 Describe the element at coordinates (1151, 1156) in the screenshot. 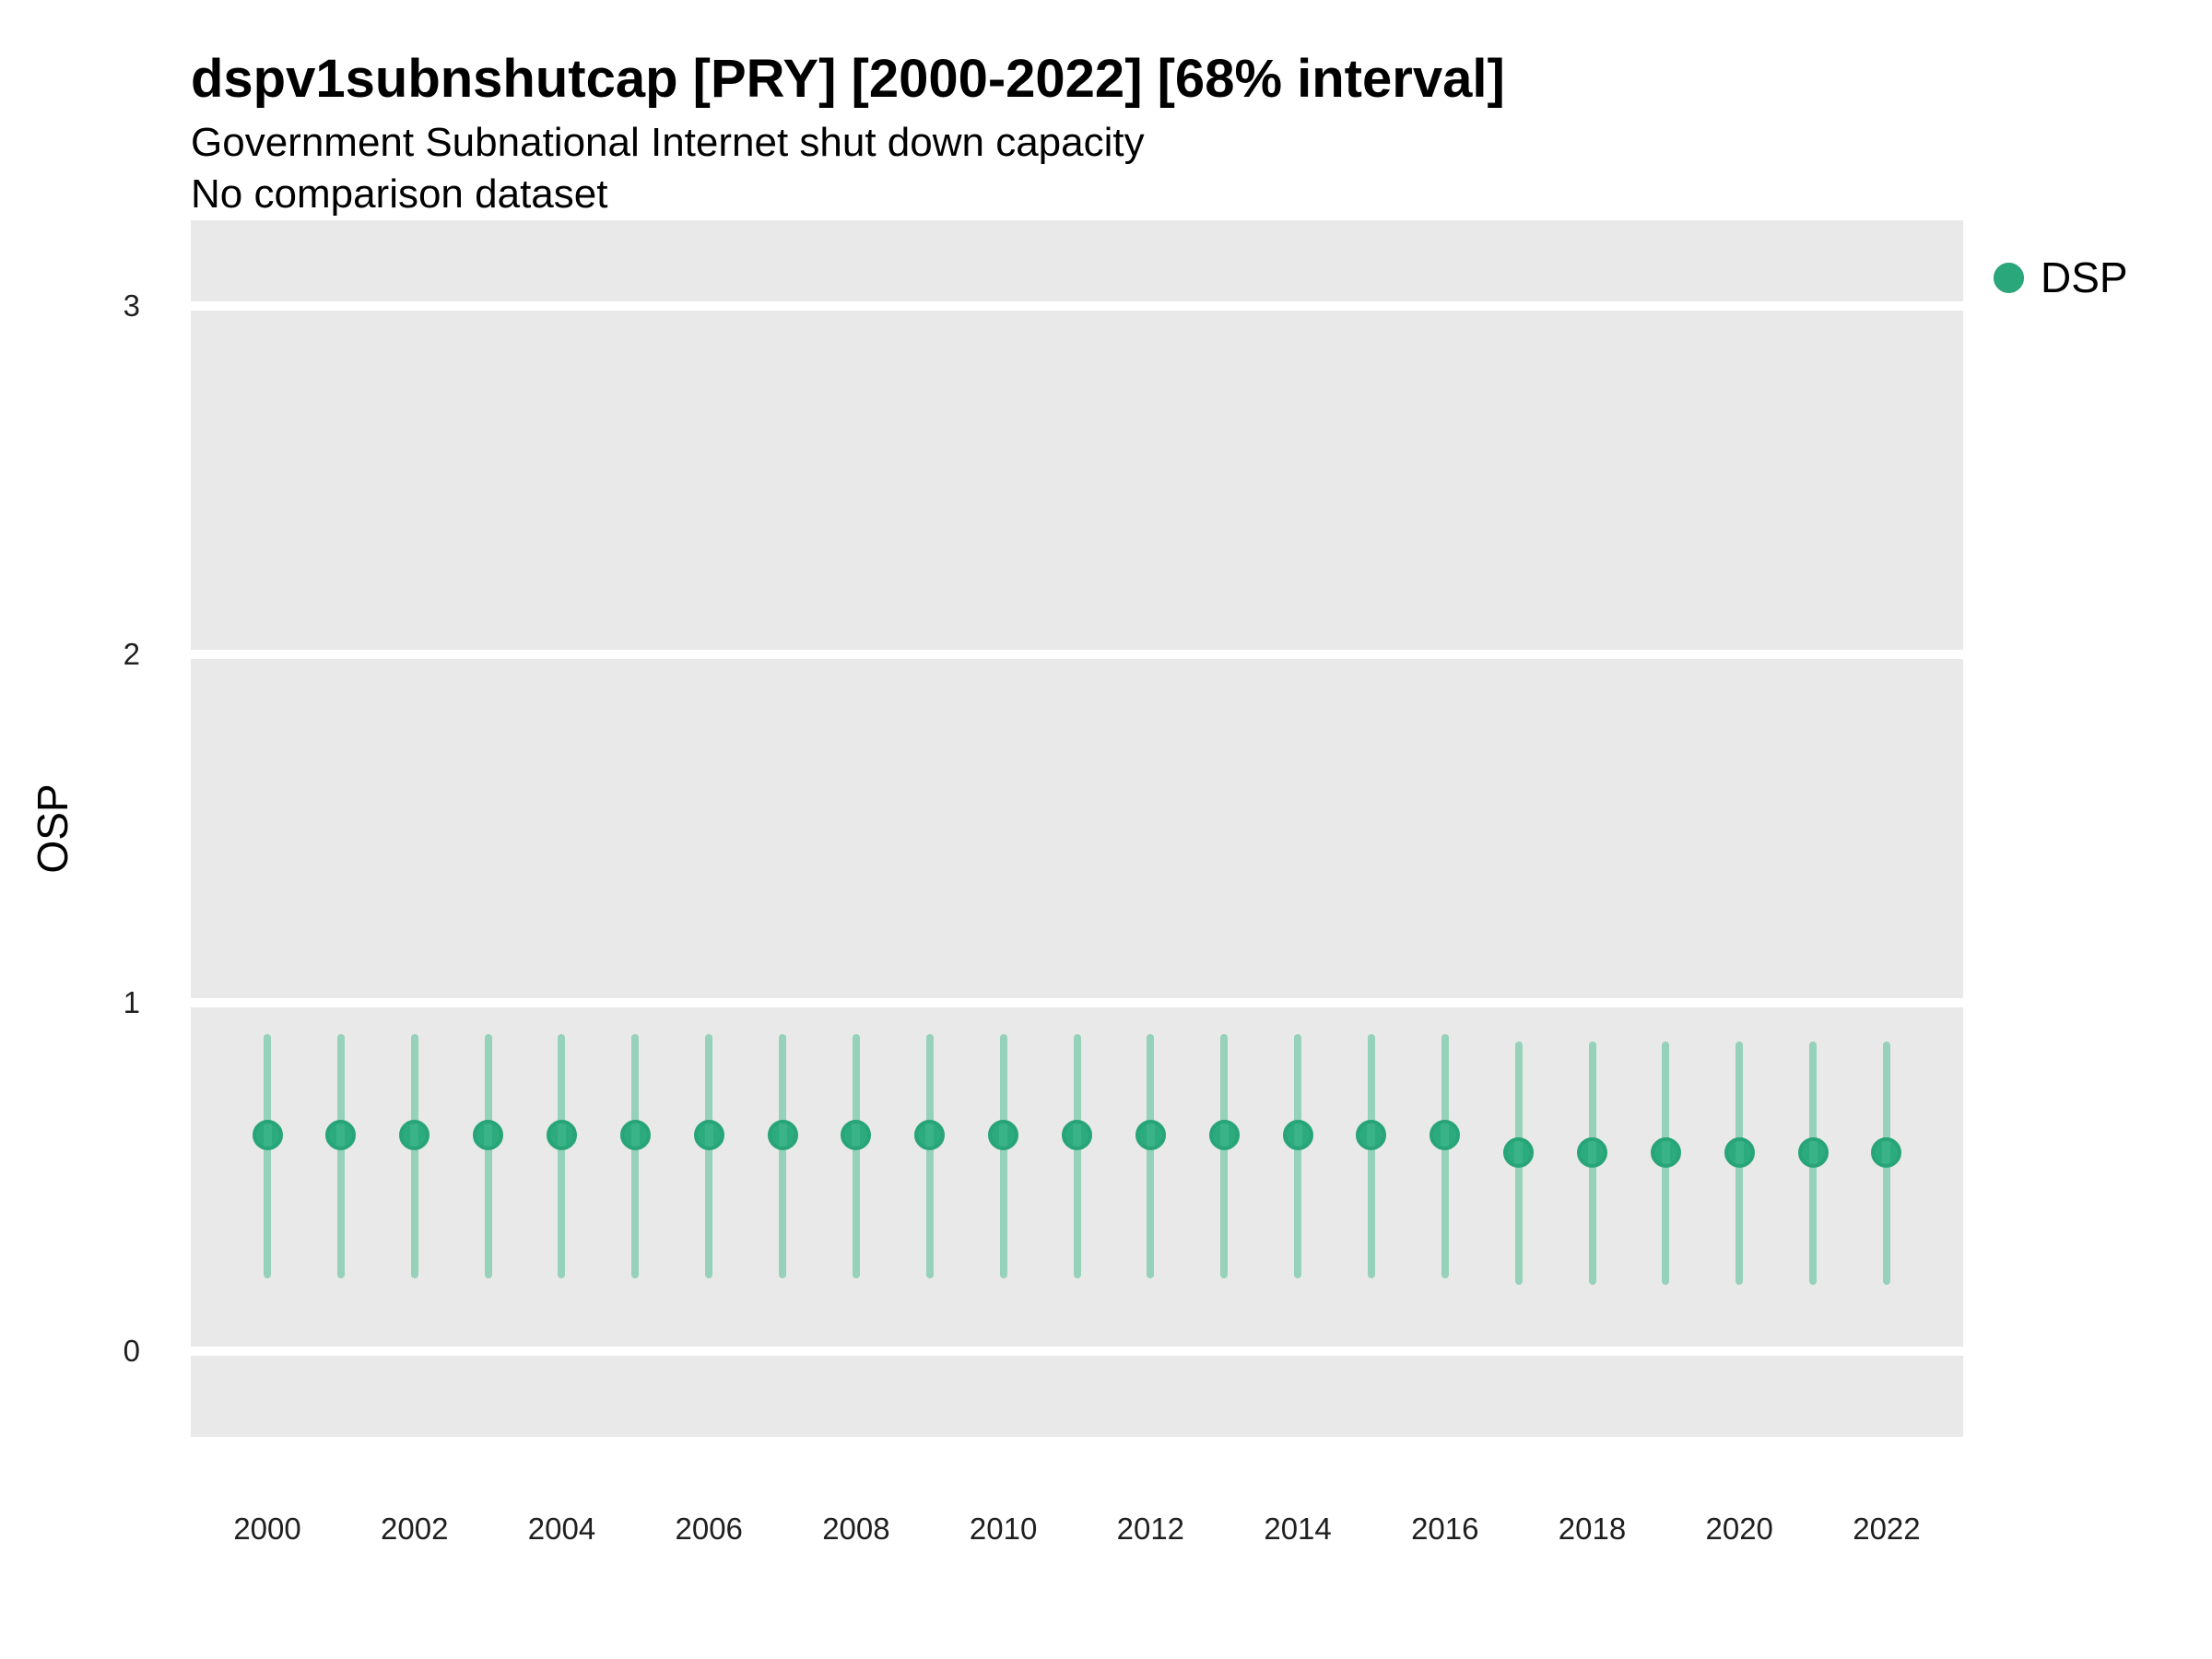

I see `interval-bar-2012` at that location.